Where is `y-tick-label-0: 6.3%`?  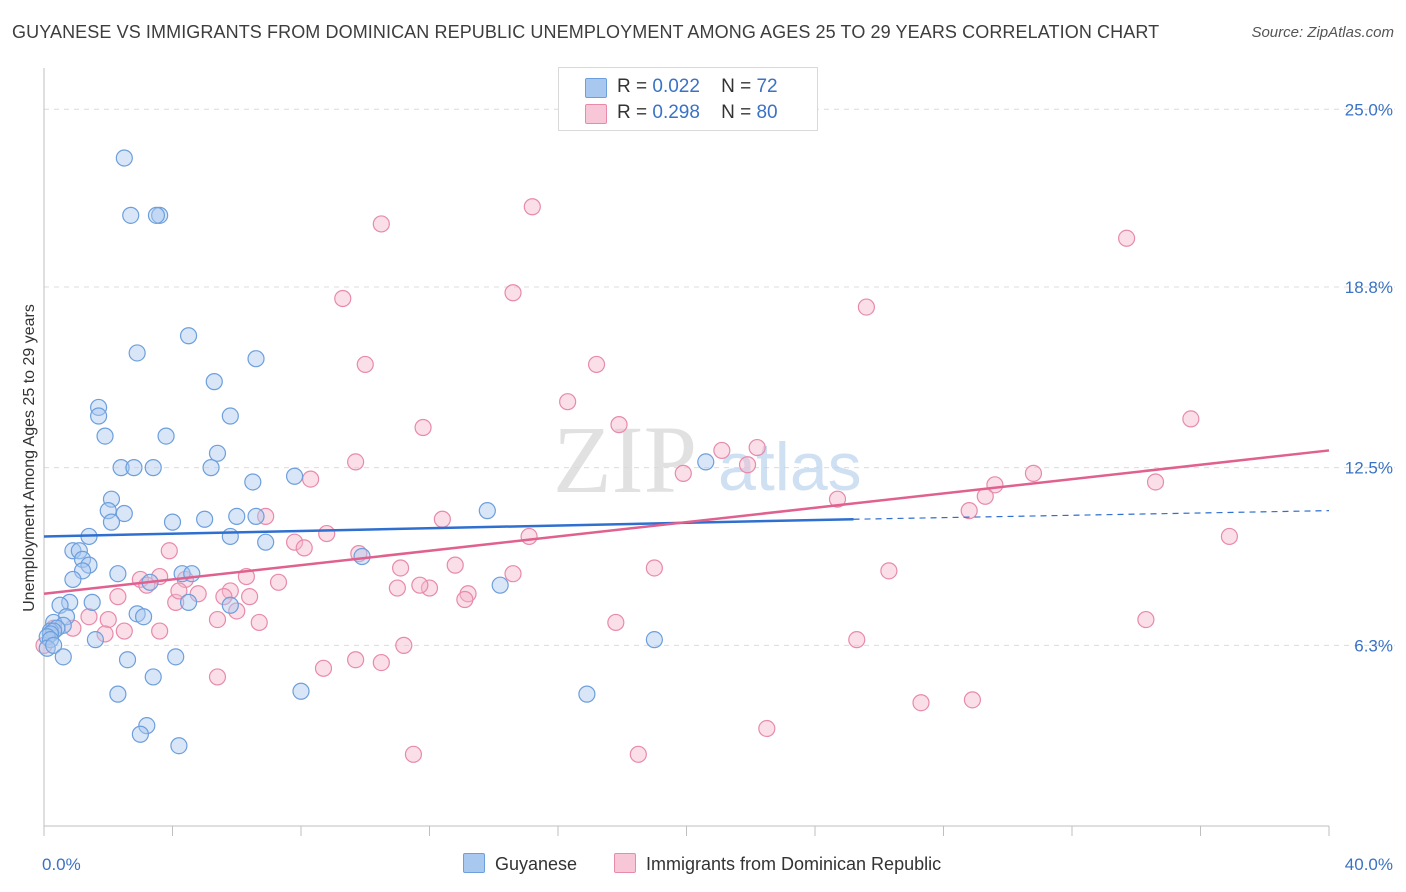 y-tick-label-0: 6.3% is located at coordinates (1373, 645).